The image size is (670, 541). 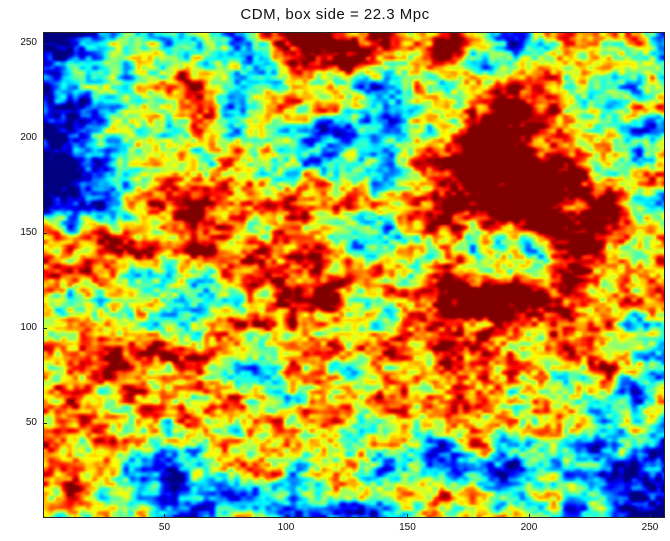 I want to click on y-tick-label: 200, so click(x=28, y=138).